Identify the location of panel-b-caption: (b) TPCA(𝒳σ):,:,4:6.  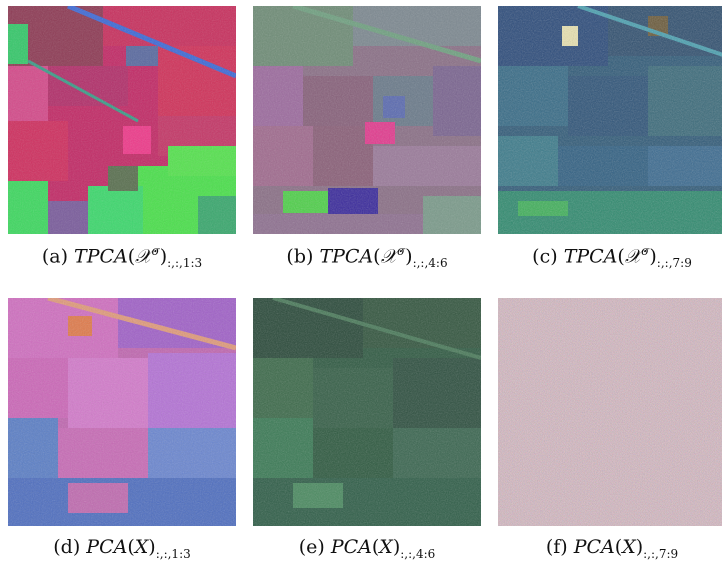
(367, 257).